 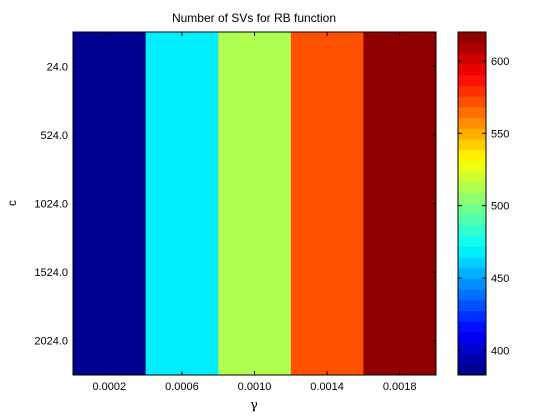 What do you see at coordinates (54, 136) in the screenshot?
I see `y-tick-label: 524.0` at bounding box center [54, 136].